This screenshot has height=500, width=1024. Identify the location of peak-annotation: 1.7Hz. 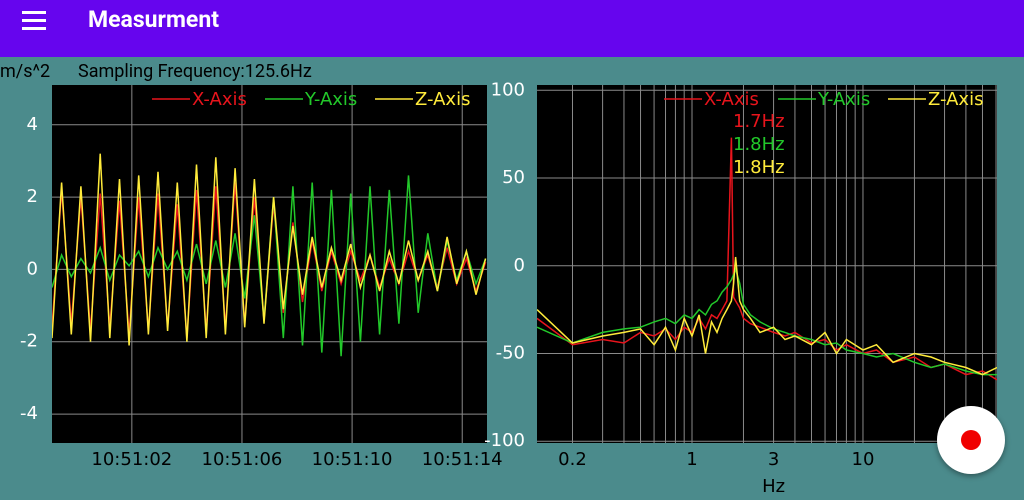
(759, 121).